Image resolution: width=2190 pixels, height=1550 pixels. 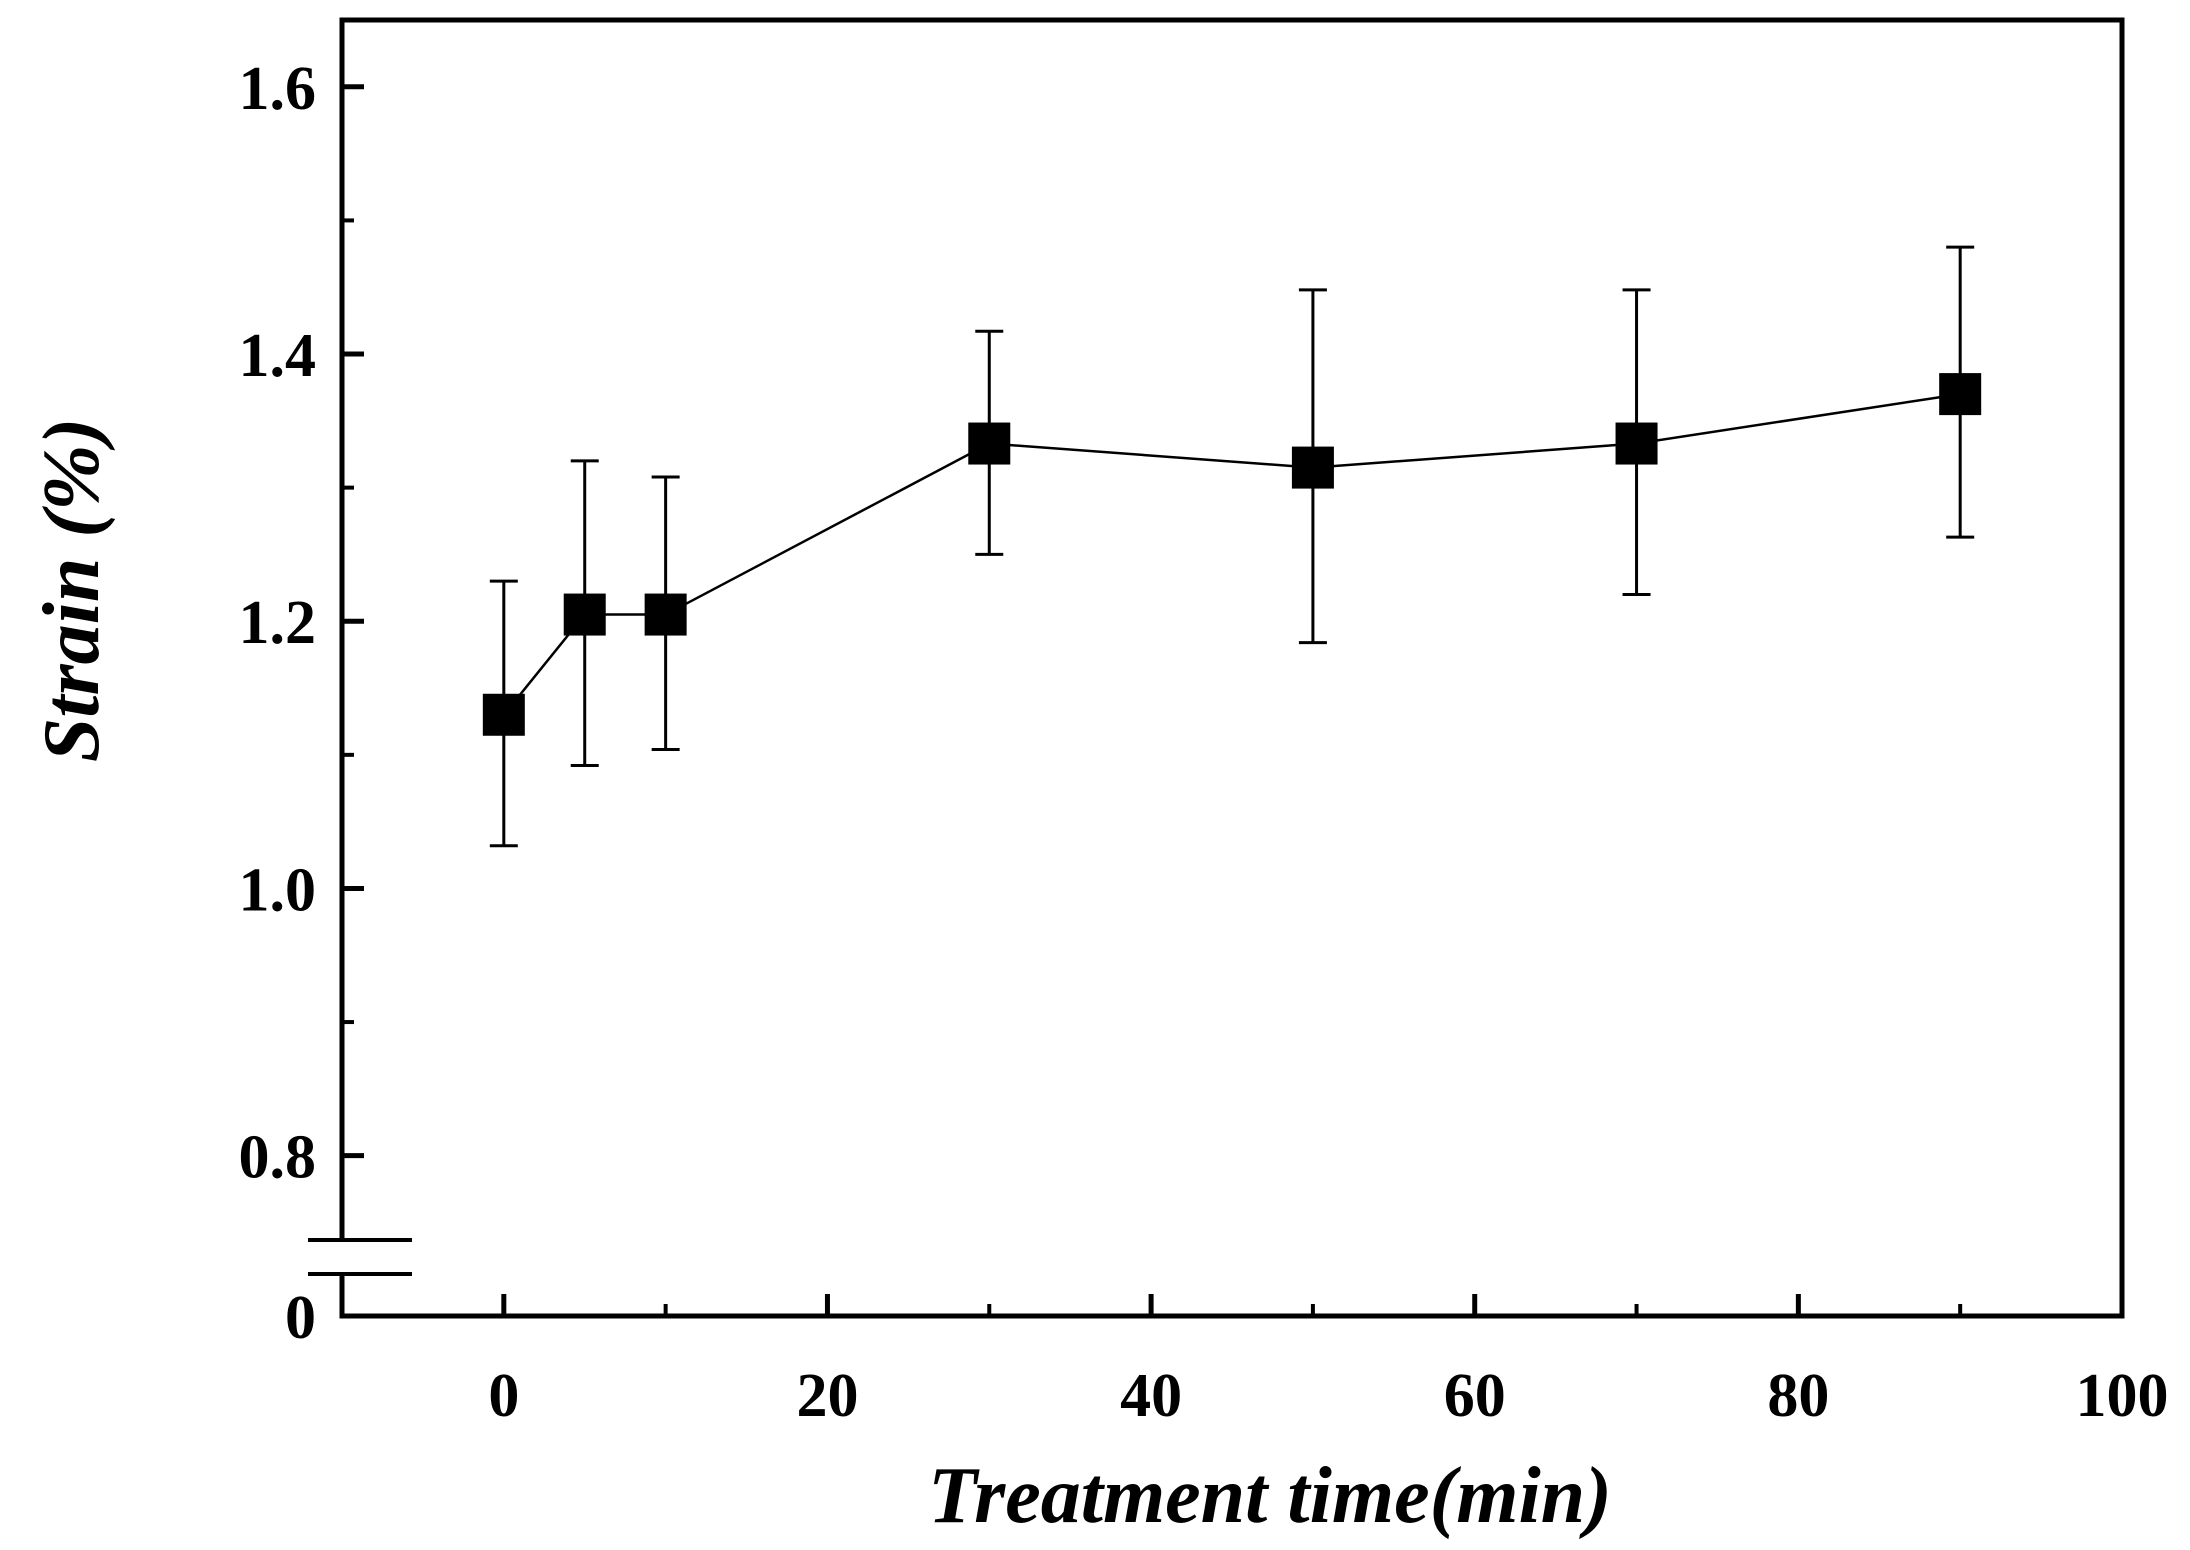 I want to click on y-tick-label: 1.0, so click(x=278, y=890).